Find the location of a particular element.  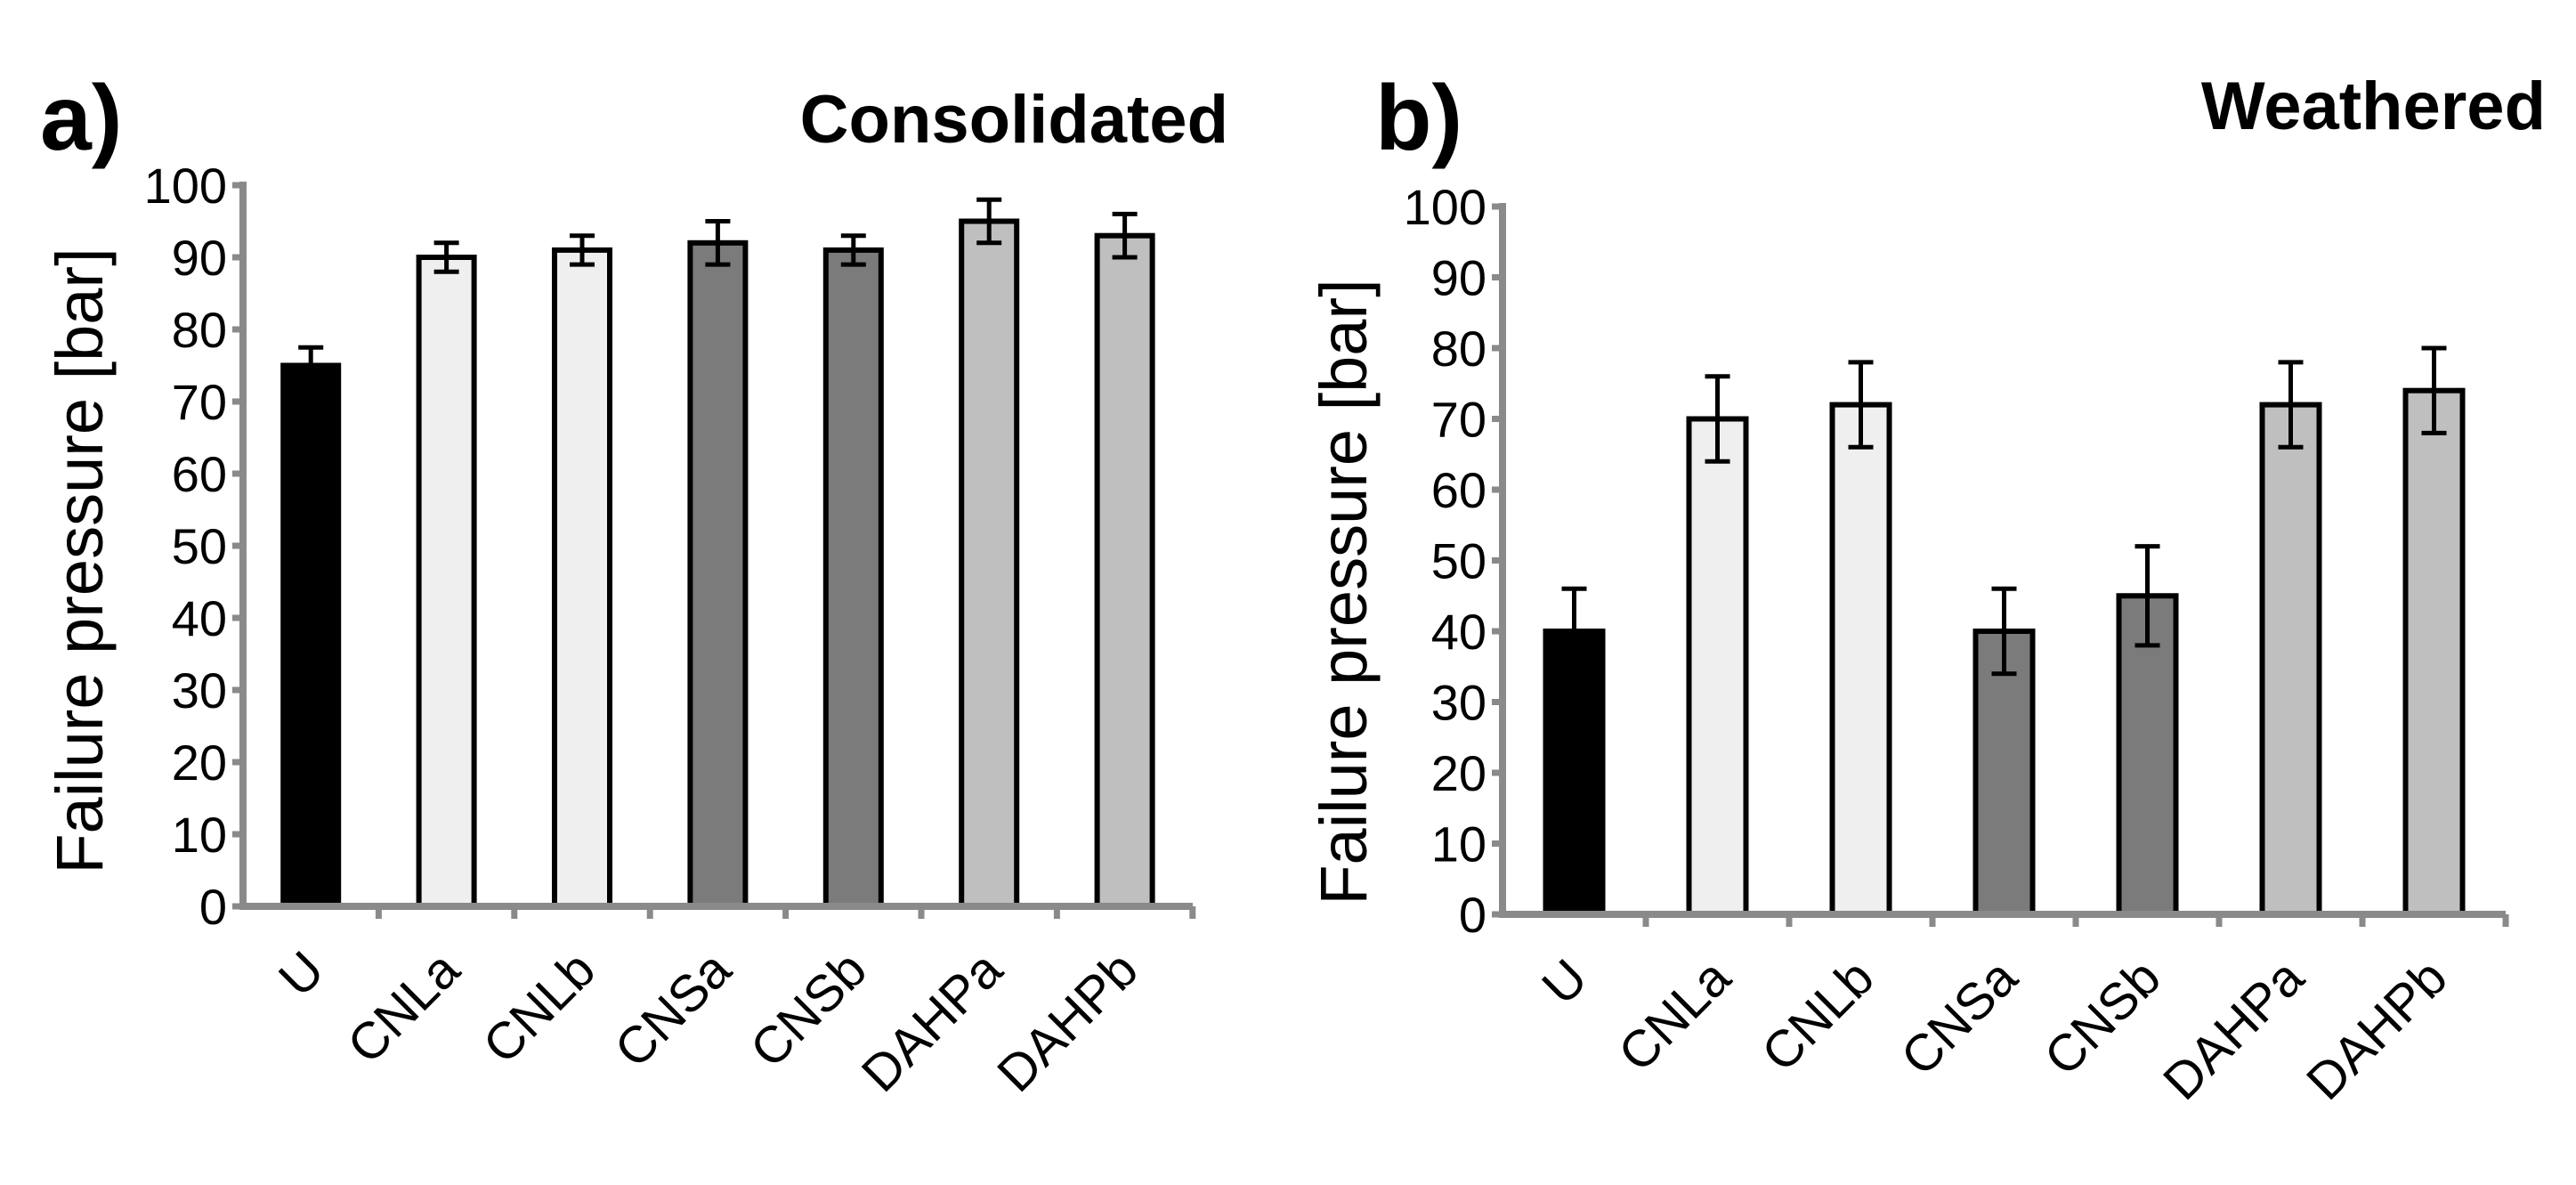

panel-letter: a) is located at coordinates (81, 118).